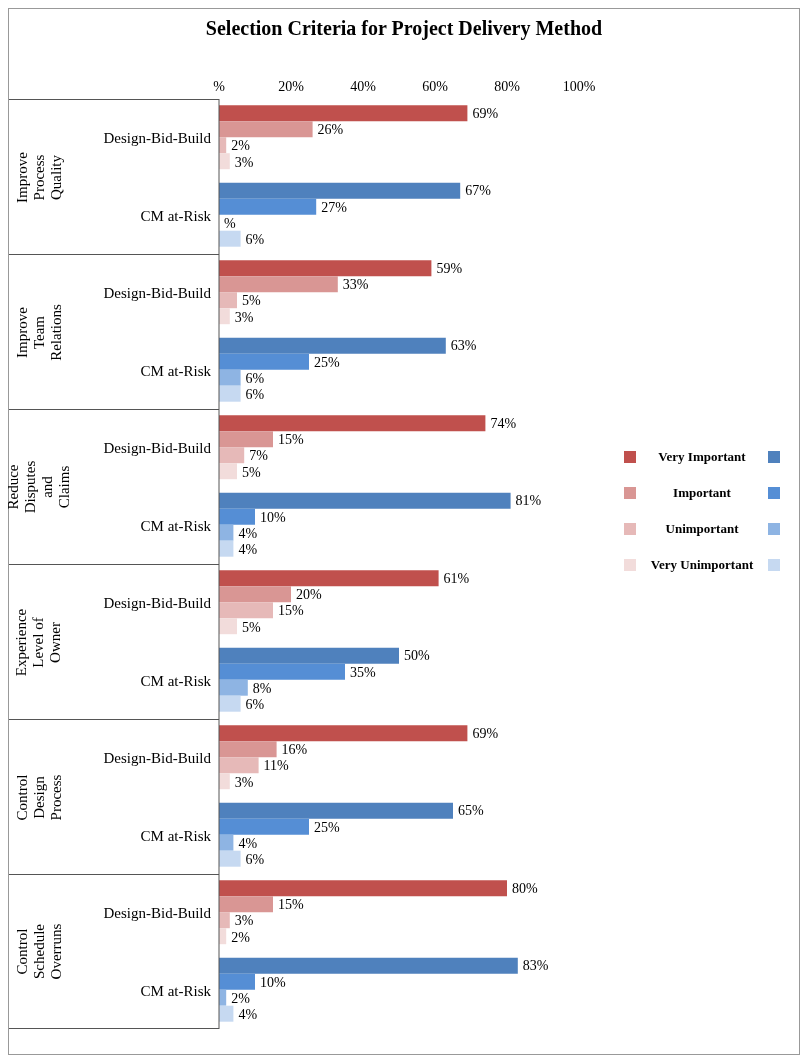 Image resolution: width=804 pixels, height=1061 pixels. What do you see at coordinates (273, 982) in the screenshot?
I see `data-label: 10%` at bounding box center [273, 982].